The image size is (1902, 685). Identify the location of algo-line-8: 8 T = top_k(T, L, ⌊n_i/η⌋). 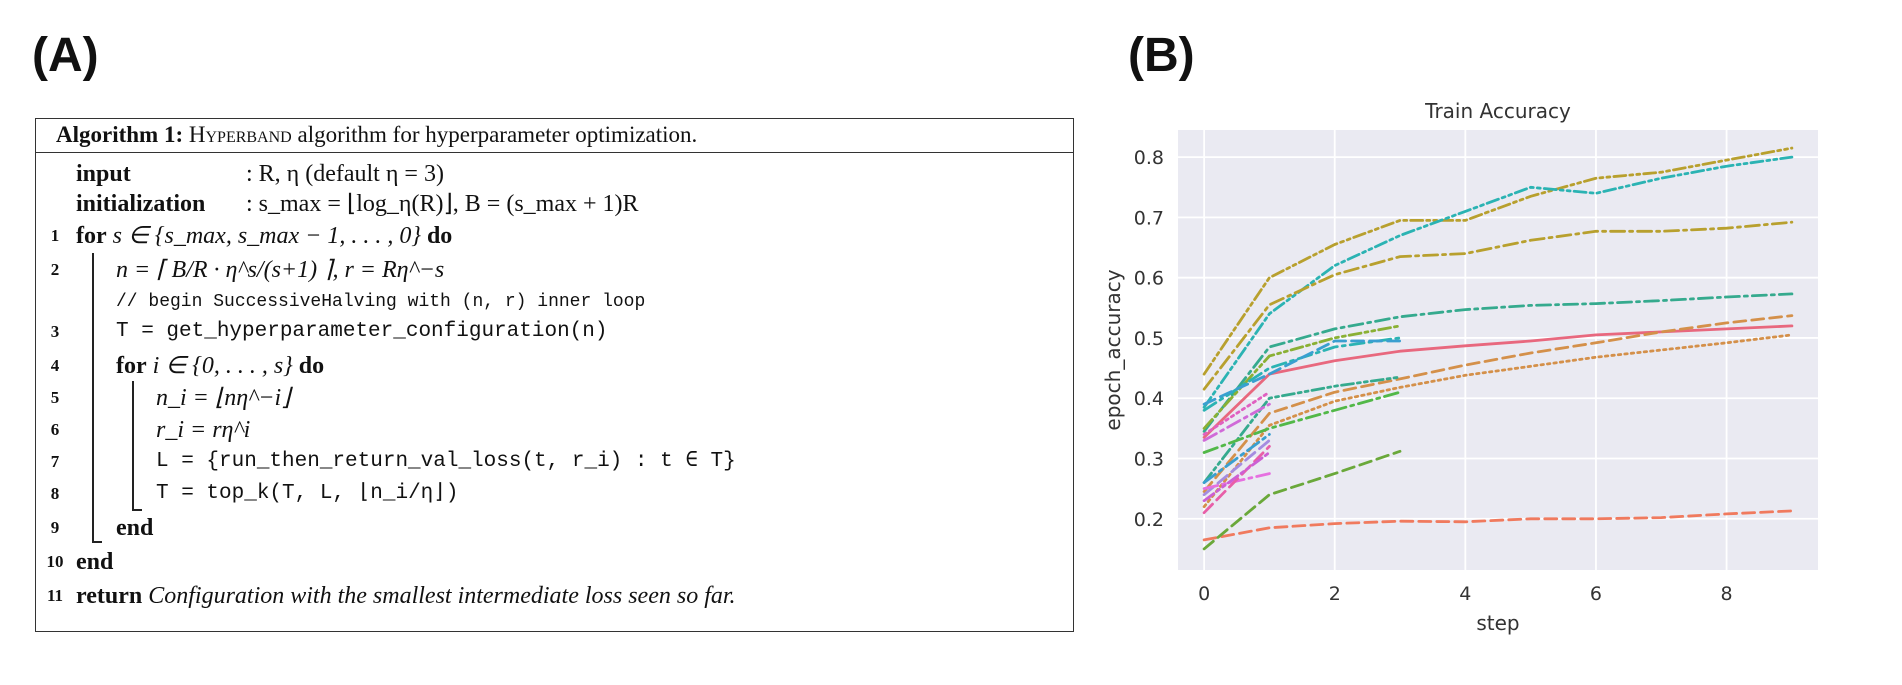
(554, 494).